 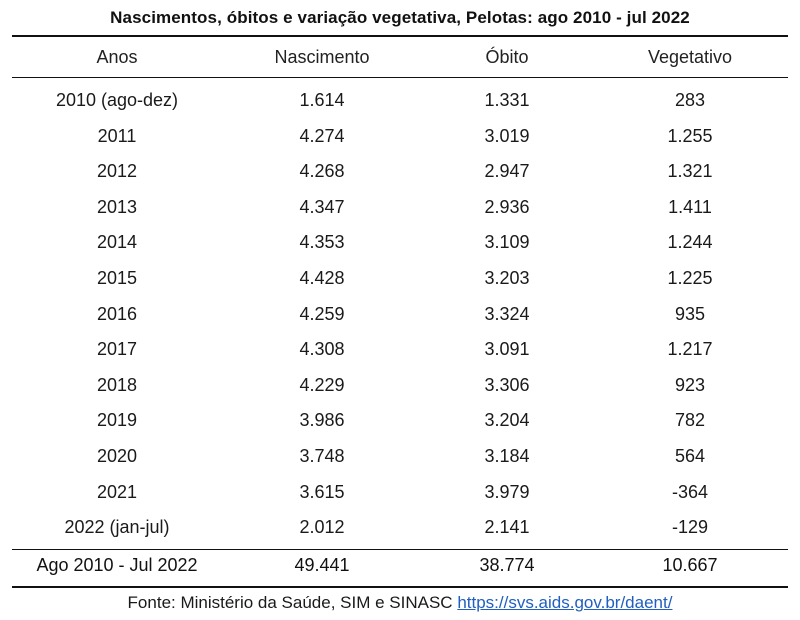 I want to click on column-header-anos: Anos, so click(x=117, y=57).